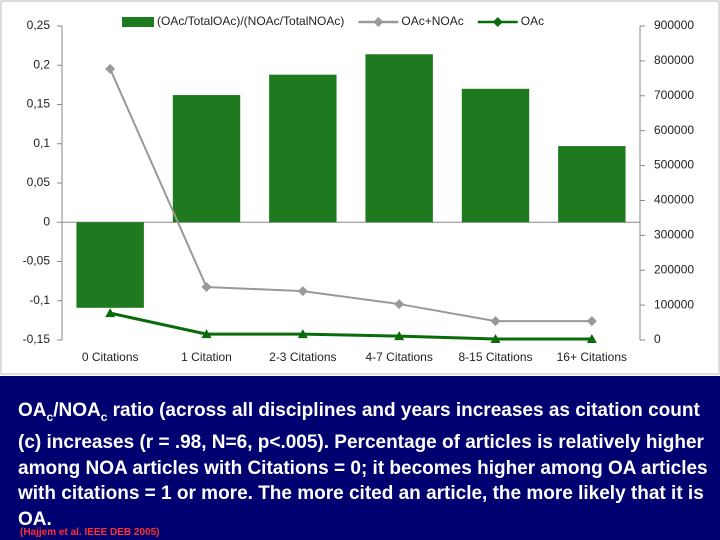  What do you see at coordinates (674, 165) in the screenshot?
I see `y2-tick-label: 500000` at bounding box center [674, 165].